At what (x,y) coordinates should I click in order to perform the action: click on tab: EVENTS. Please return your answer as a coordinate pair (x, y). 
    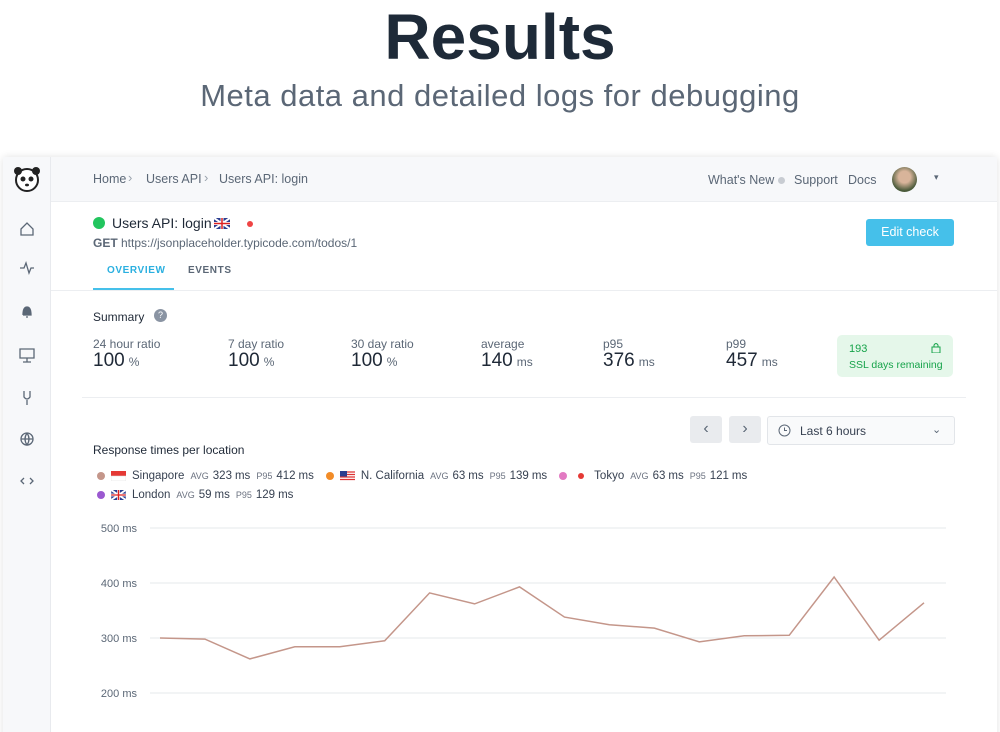
    Looking at the image, I should click on (210, 270).